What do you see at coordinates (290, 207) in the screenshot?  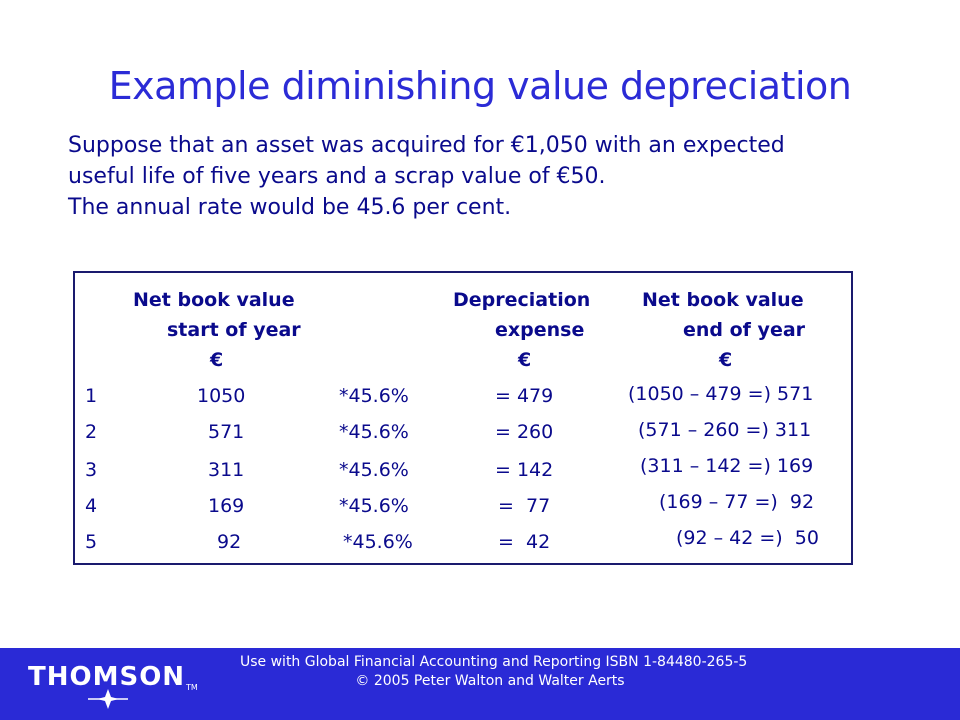 I see `intro-line-3: The annual rate would be 45.6 per cent.` at bounding box center [290, 207].